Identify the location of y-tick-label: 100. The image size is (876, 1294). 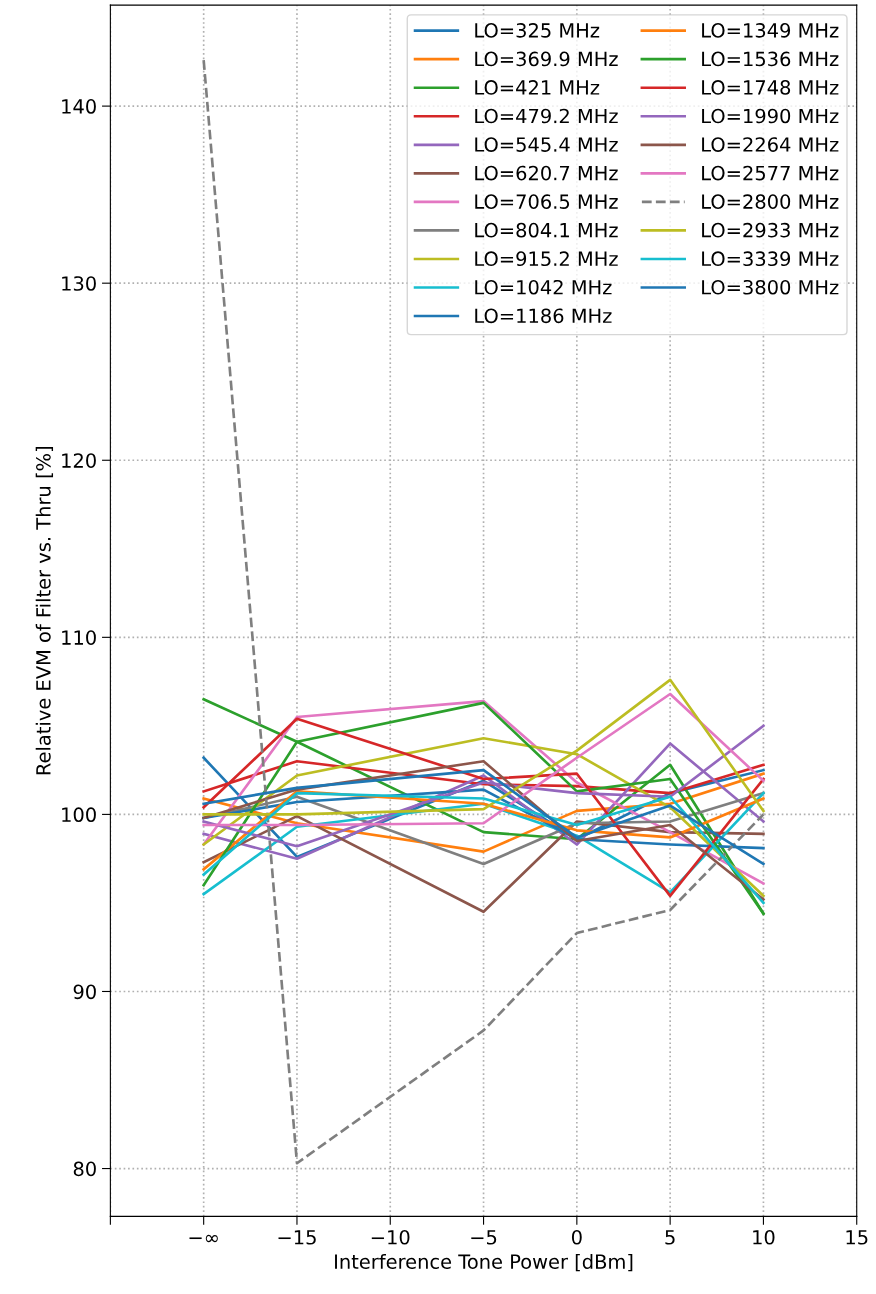
(79, 815).